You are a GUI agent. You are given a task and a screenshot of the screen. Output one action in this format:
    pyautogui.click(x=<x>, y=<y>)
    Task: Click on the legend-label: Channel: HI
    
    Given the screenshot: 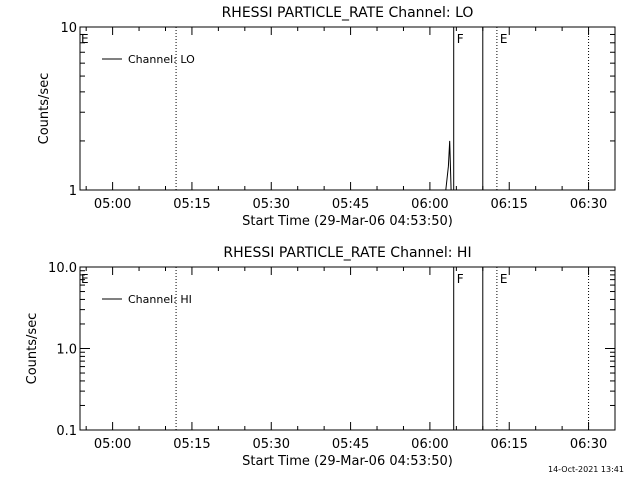 What is the action you would take?
    pyautogui.click(x=160, y=299)
    